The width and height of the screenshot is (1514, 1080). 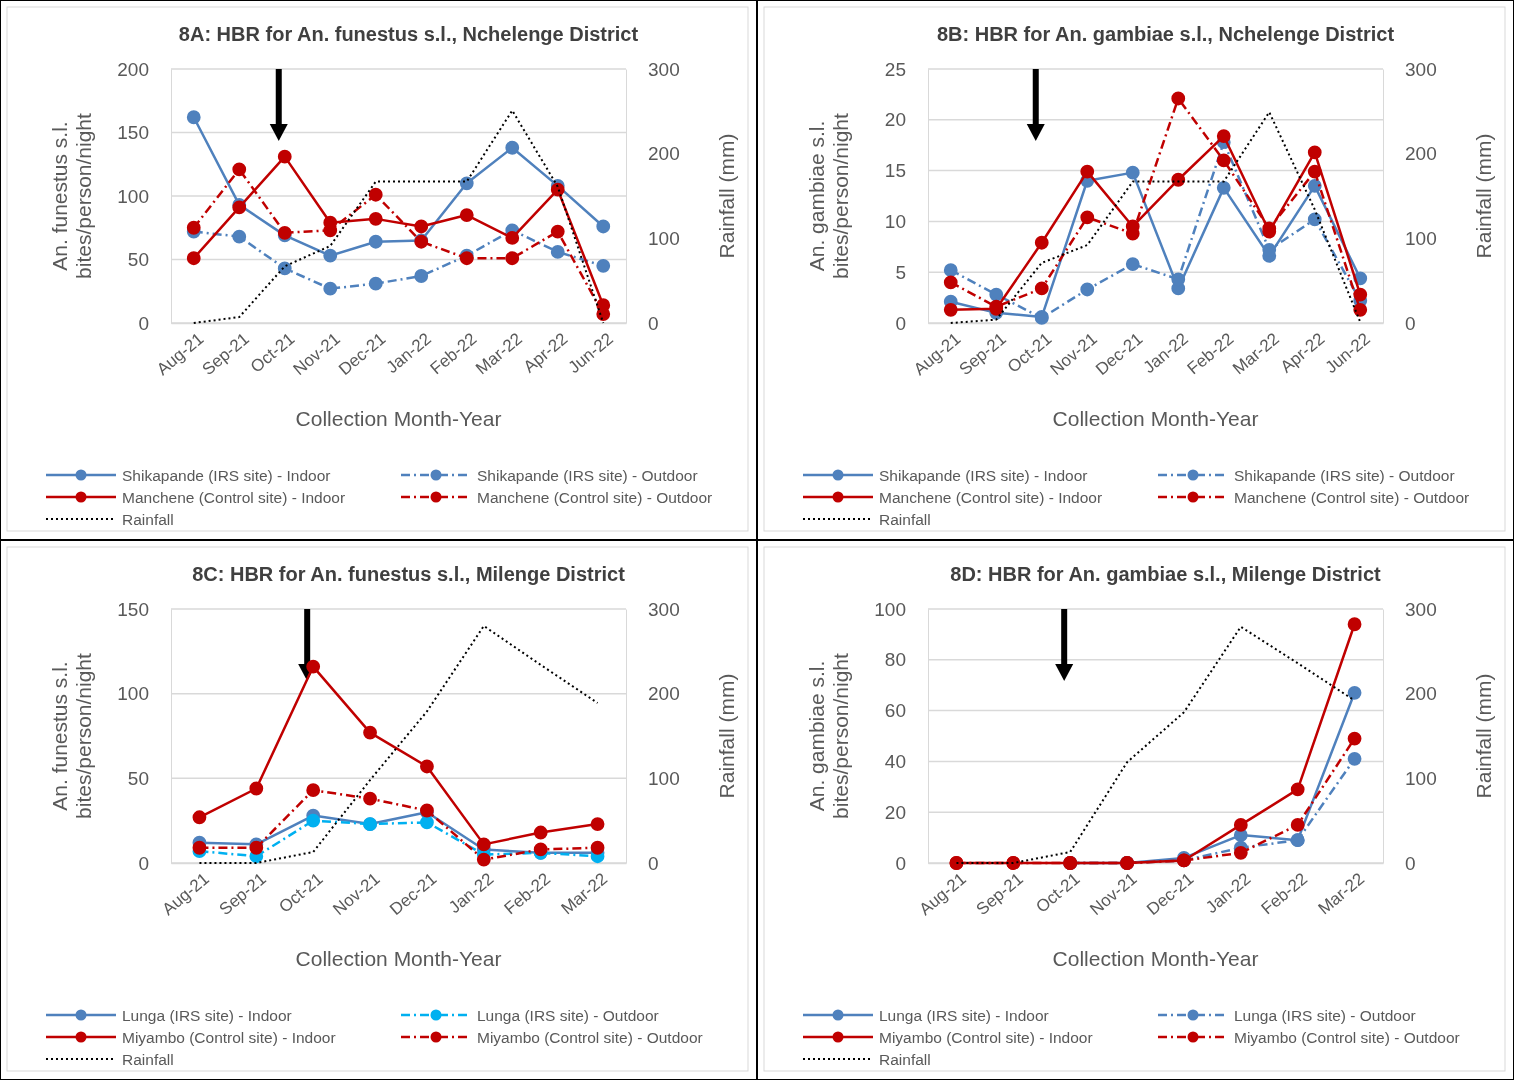 I want to click on y-tick-label: 5, so click(x=900, y=272).